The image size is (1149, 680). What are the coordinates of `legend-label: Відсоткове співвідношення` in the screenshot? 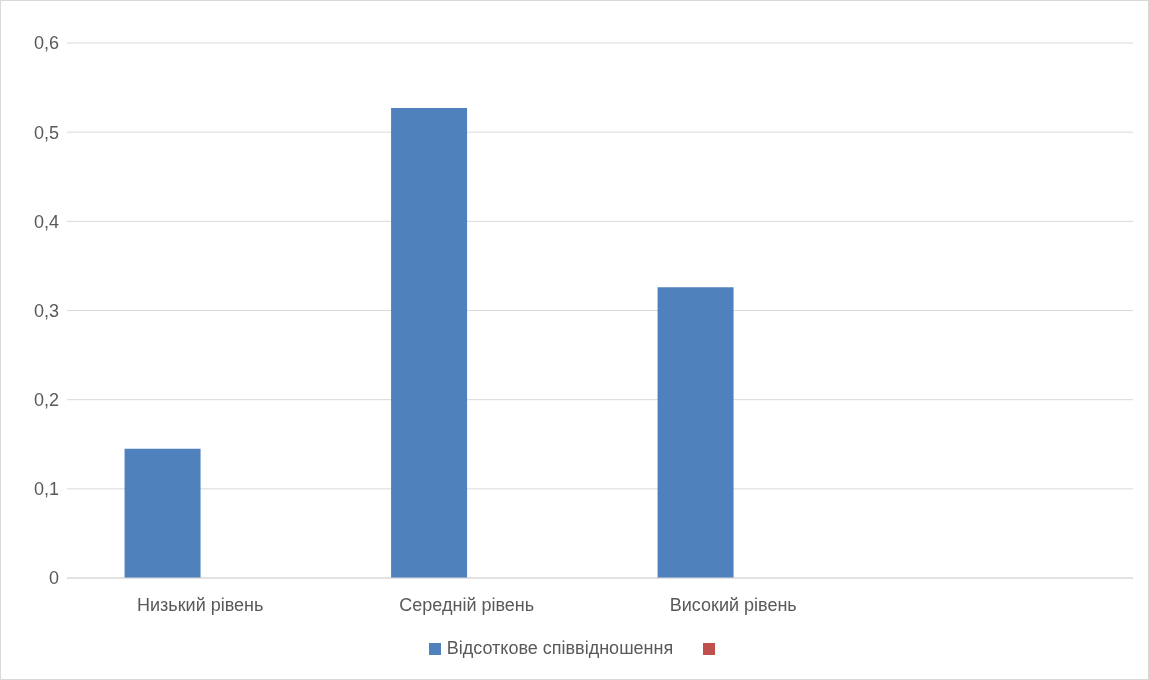 It's located at (560, 648).